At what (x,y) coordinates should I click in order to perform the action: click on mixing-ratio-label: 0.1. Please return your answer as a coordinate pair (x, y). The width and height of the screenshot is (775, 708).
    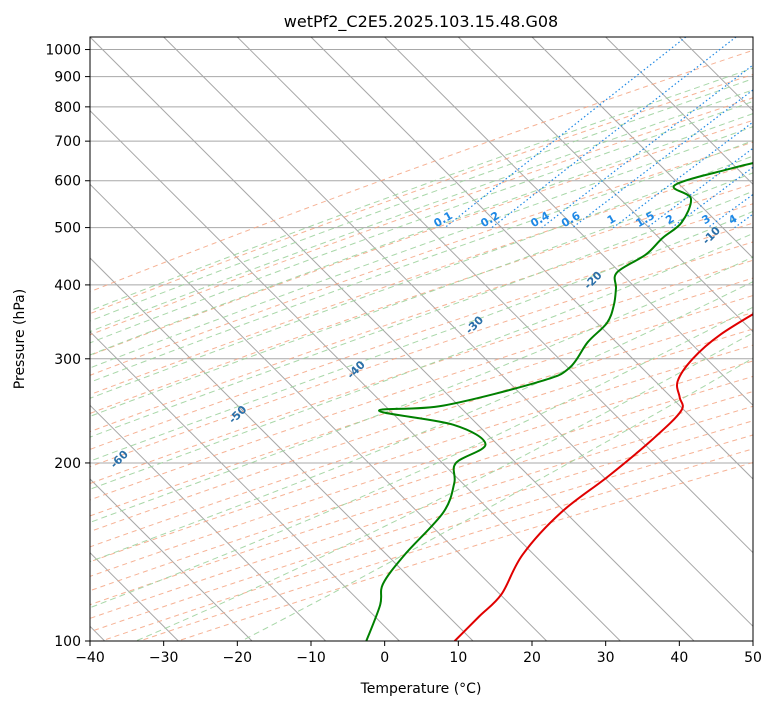
    Looking at the image, I should click on (443, 219).